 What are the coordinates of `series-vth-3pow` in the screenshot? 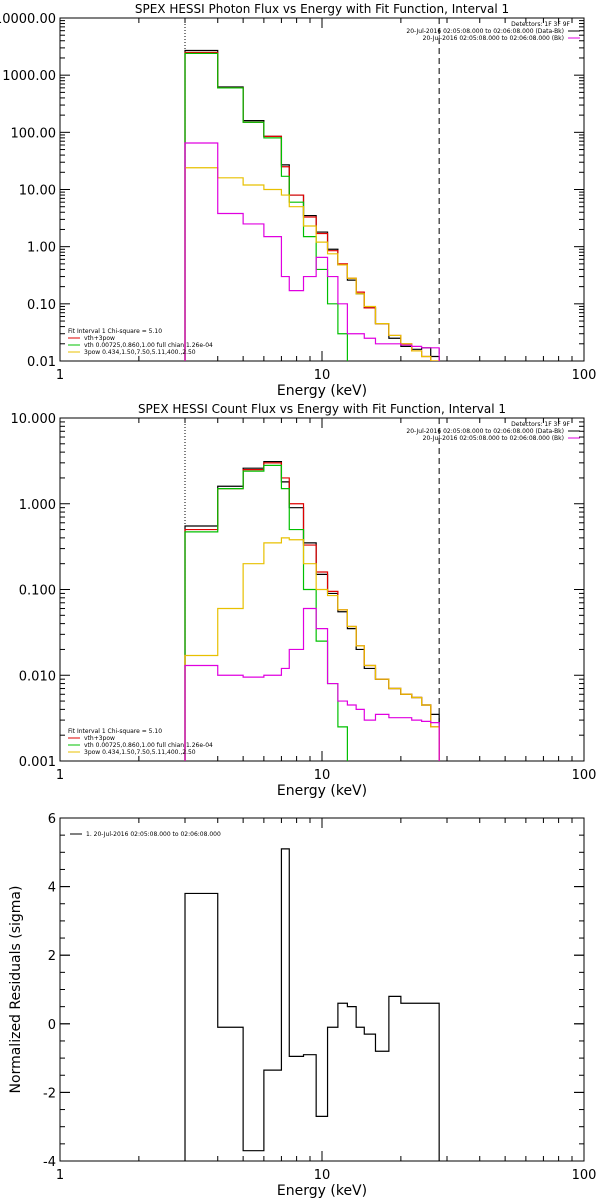 It's located at (312, 206).